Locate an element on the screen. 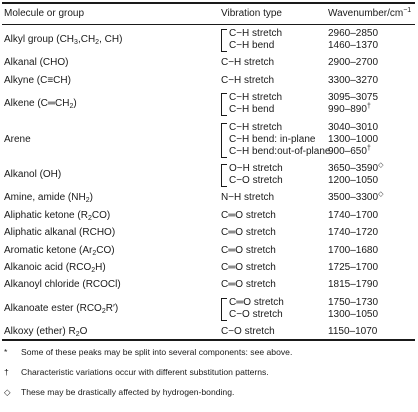  text-run: 1700–1680 is located at coordinates (353, 250).